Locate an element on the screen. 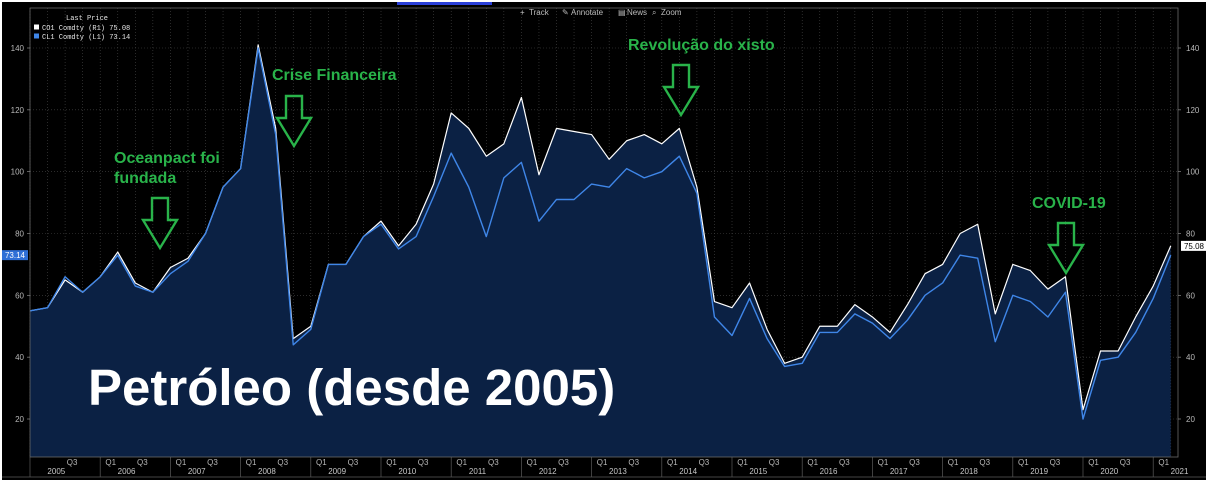 The image size is (1208, 482). y-left-tick-label: 20 is located at coordinates (19, 419).